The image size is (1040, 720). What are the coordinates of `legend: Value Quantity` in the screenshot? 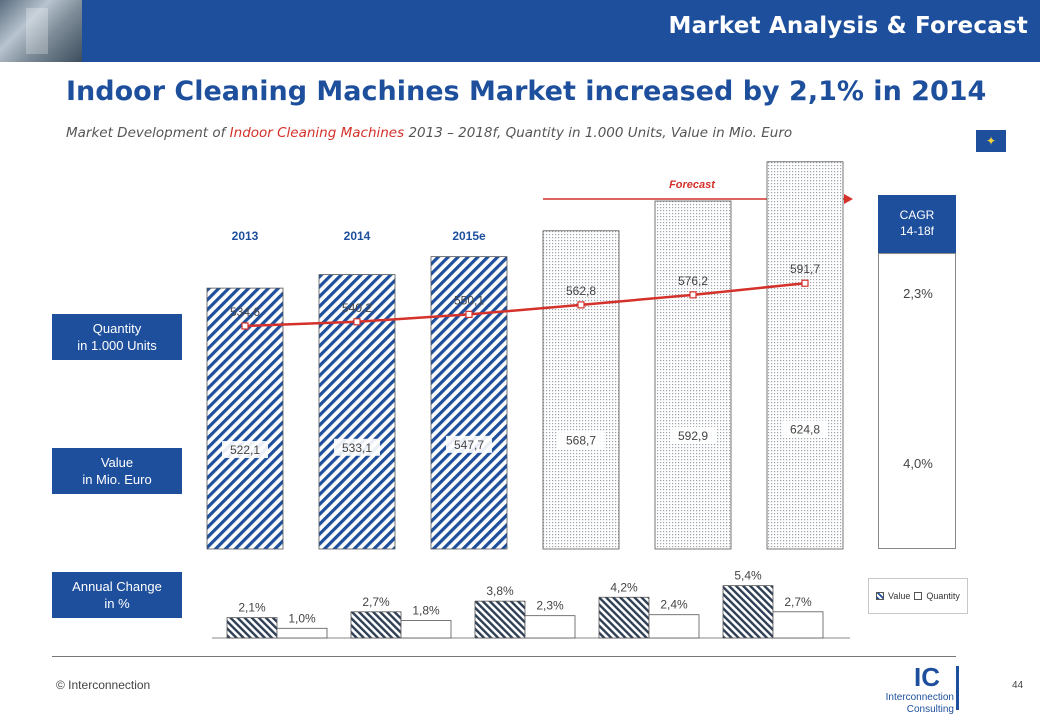 It's located at (918, 596).